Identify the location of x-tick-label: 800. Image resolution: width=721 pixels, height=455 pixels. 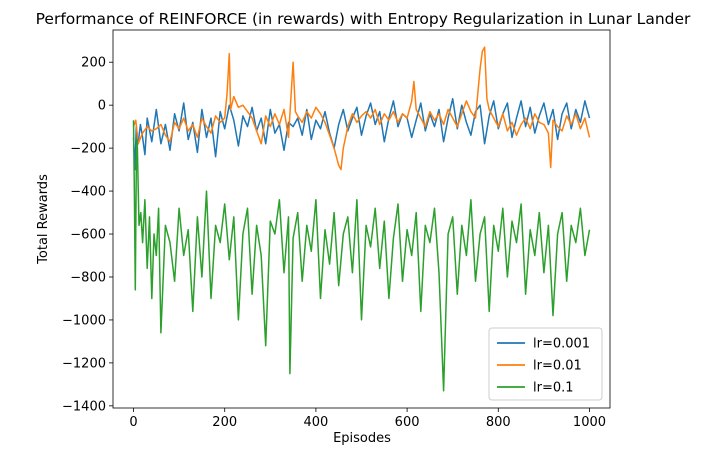
(498, 422).